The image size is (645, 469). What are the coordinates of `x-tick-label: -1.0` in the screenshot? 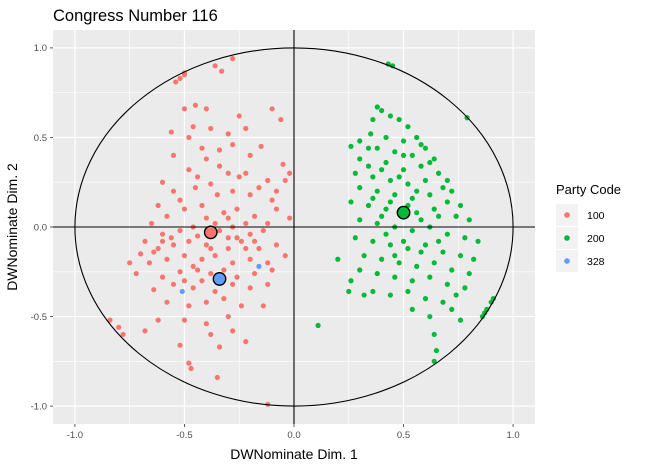 It's located at (75, 435).